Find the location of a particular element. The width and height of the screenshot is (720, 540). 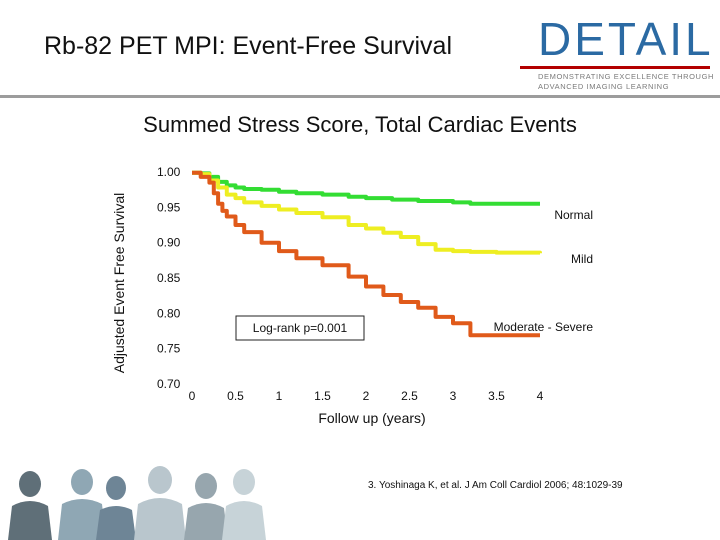

y-tick-label: 0.90 is located at coordinates (169, 243).